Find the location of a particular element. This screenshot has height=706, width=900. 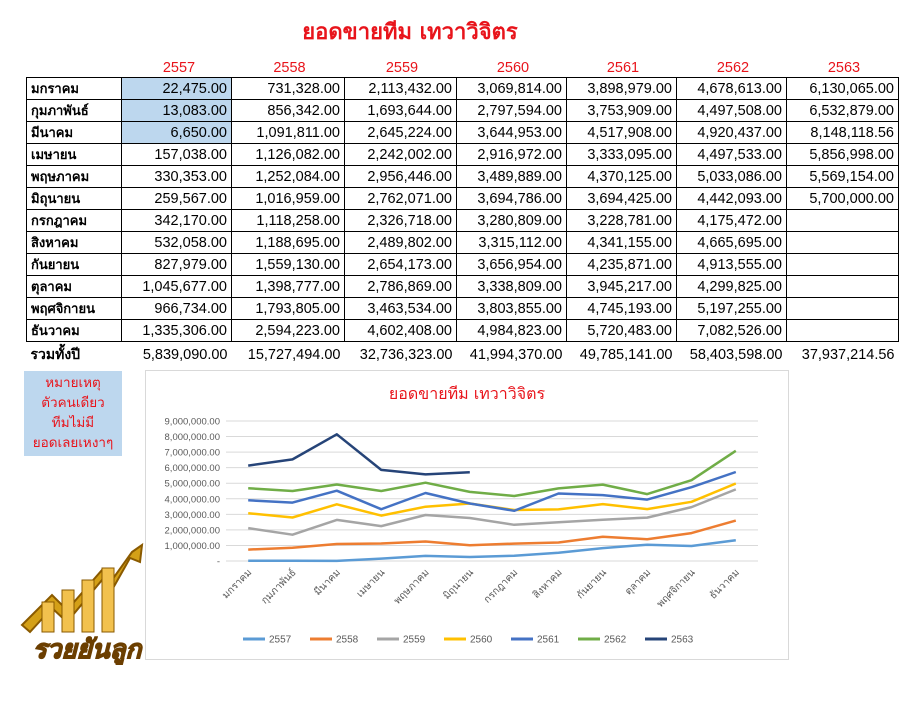

legend-label: 2559 is located at coordinates (414, 640).